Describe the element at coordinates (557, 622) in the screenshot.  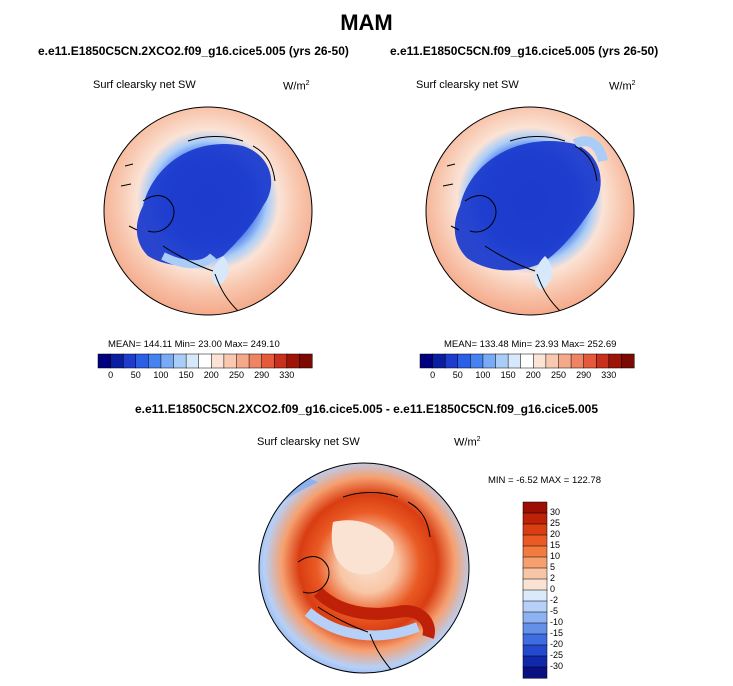
I see `colorbar-tick-label: -10` at that location.